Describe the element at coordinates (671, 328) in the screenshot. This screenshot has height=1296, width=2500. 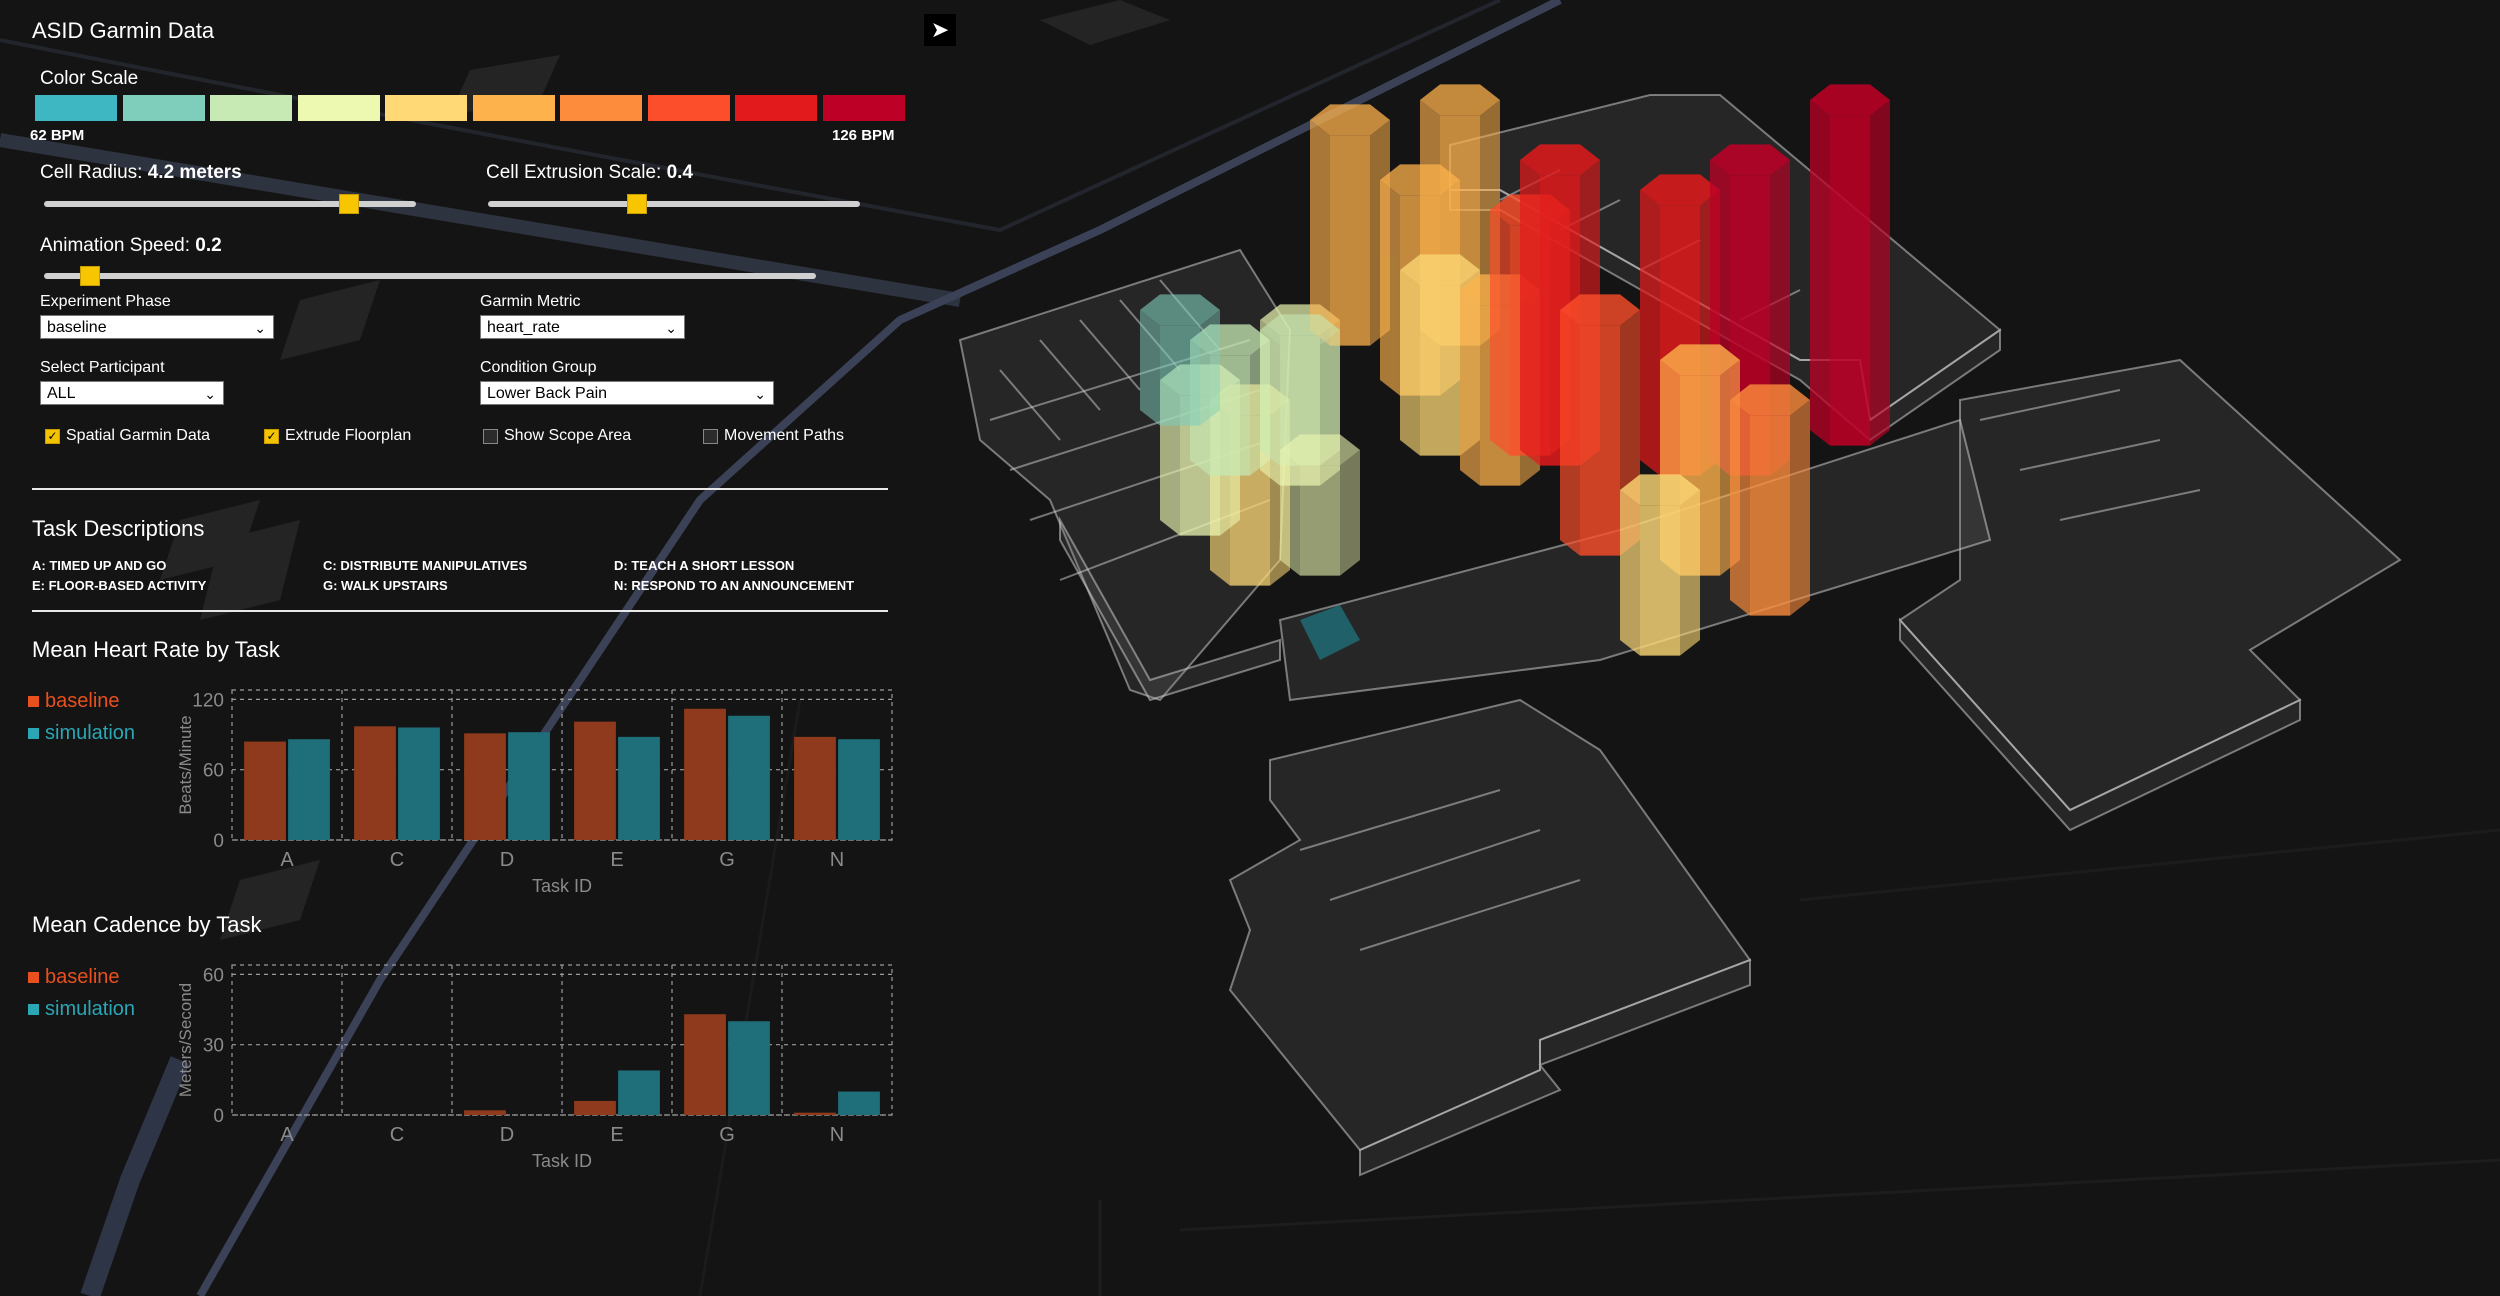
I see `chevron-down-icon: ⌄` at that location.